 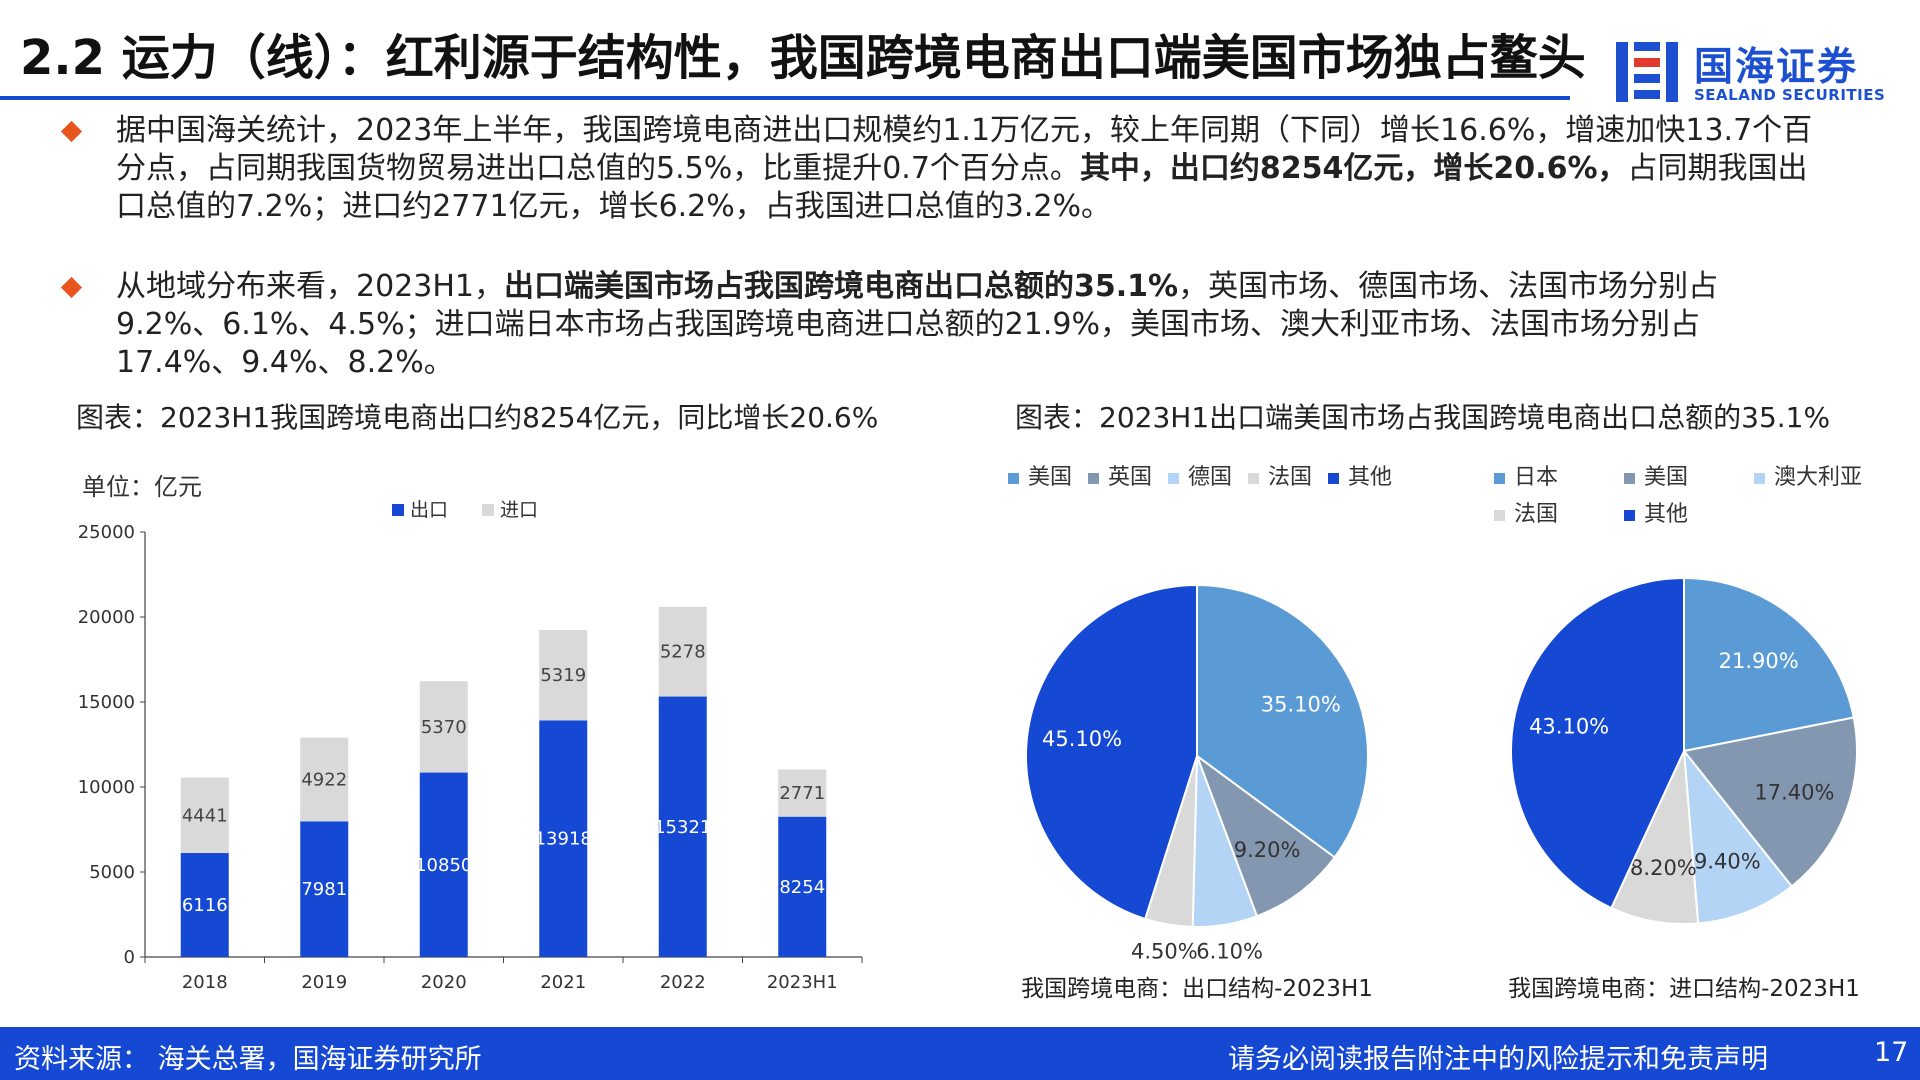 I want to click on logo-chinese-name: 国海证券, so click(x=1776, y=67).